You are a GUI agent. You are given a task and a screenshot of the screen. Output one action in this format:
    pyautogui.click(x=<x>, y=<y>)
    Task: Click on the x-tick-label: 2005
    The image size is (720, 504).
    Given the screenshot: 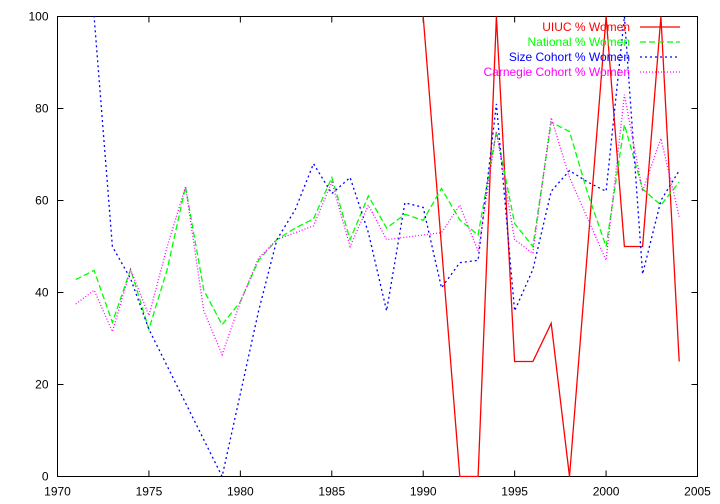 What is the action you would take?
    pyautogui.click(x=697, y=492)
    